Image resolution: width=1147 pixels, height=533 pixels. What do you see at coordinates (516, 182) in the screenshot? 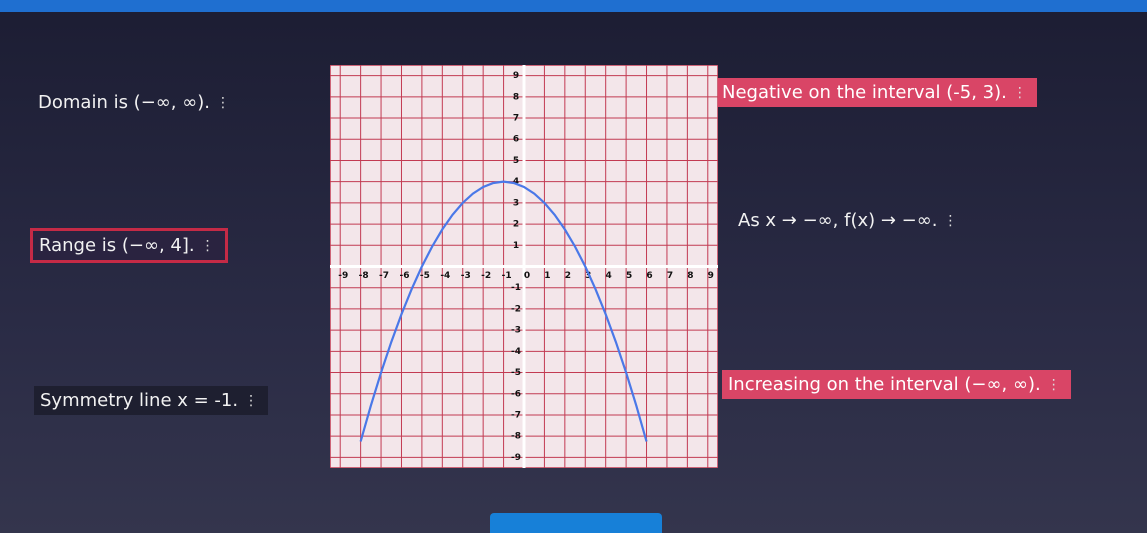
I see `y-tick-label: 4` at bounding box center [516, 182].